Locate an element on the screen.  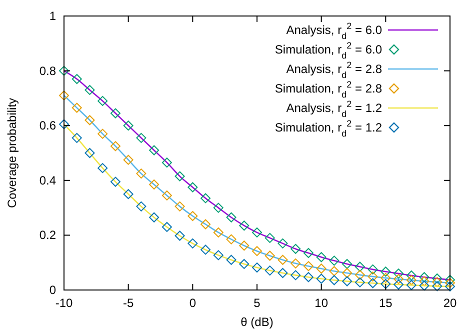
y-tick-label: 0.8 is located at coordinates (47, 71).